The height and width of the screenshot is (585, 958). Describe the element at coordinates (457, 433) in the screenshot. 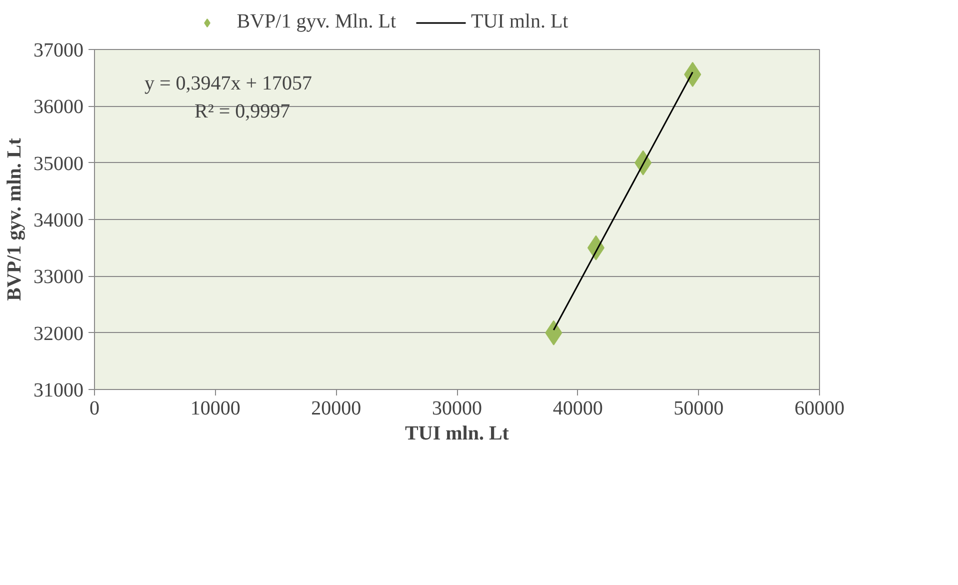

I see `x-axis-title: TUI mln. Lt` at that location.